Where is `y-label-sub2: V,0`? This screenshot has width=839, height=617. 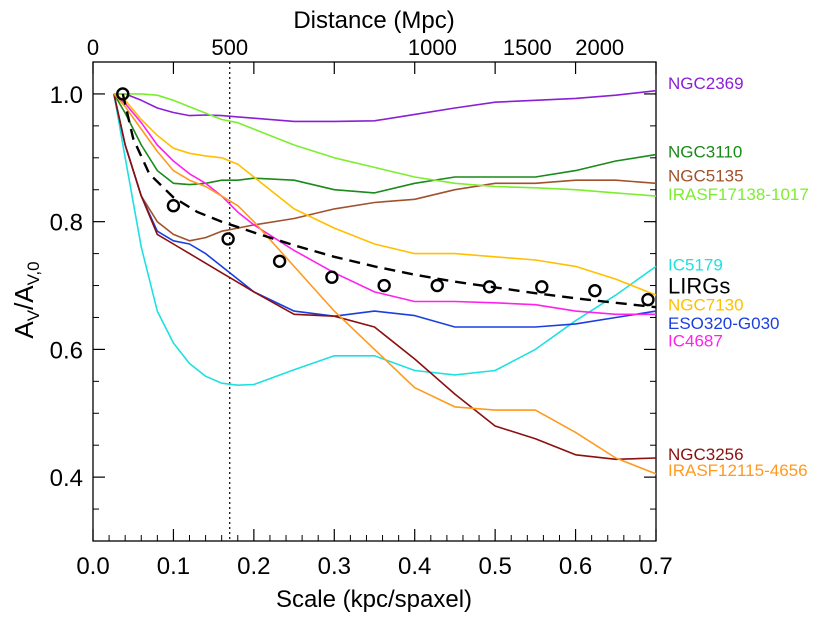
y-label-sub2: V,0 is located at coordinates (33, 273).